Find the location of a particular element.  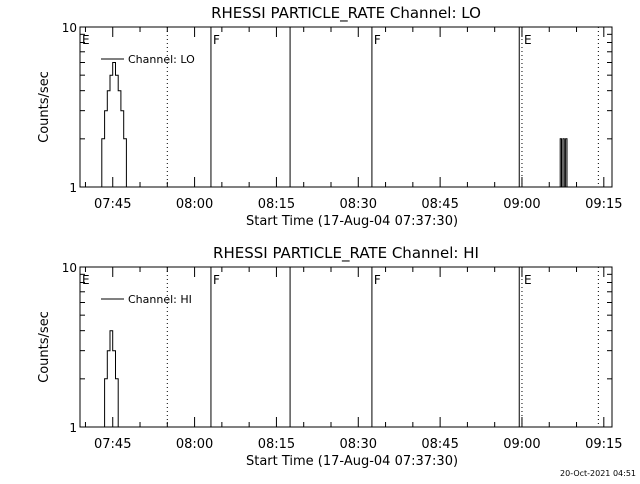

legend-entry: Channel: LO is located at coordinates (161, 59).